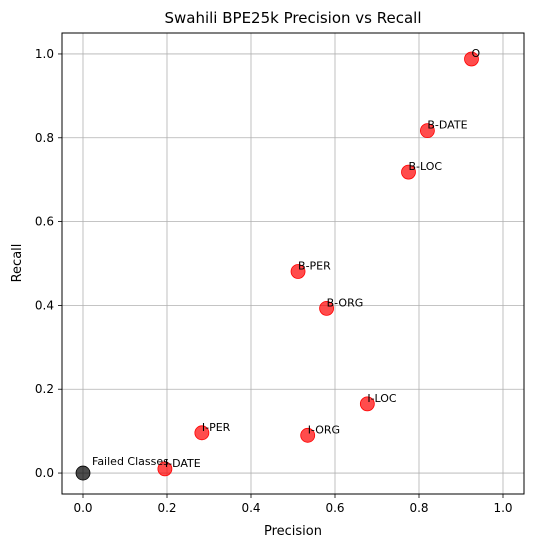  What do you see at coordinates (476, 53) in the screenshot?
I see `point-label-o: O` at bounding box center [476, 53].